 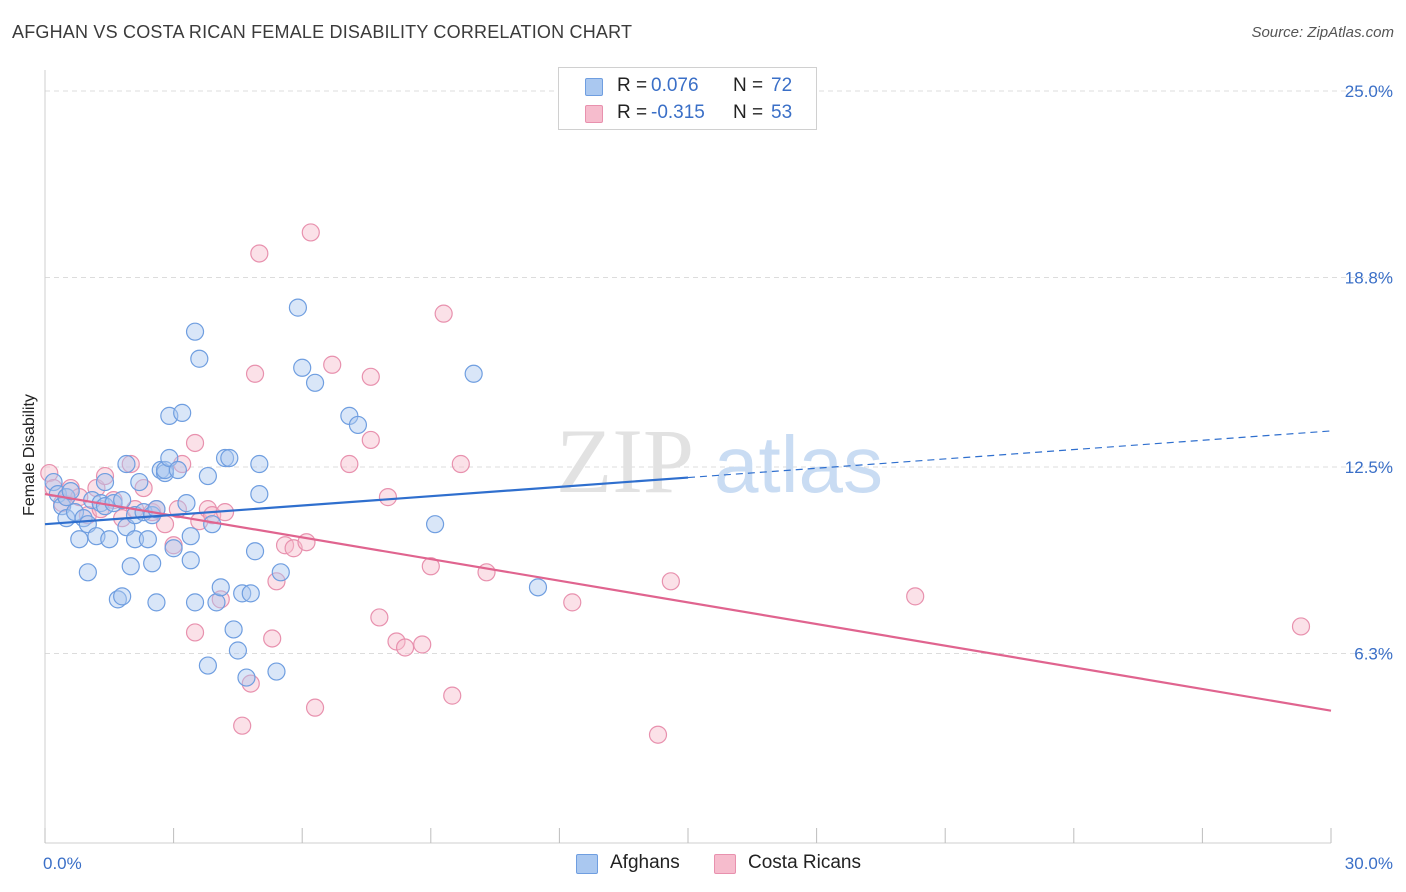 What do you see at coordinates (625, 461) in the screenshot?
I see `watermark-zip: ZIP` at bounding box center [625, 461].